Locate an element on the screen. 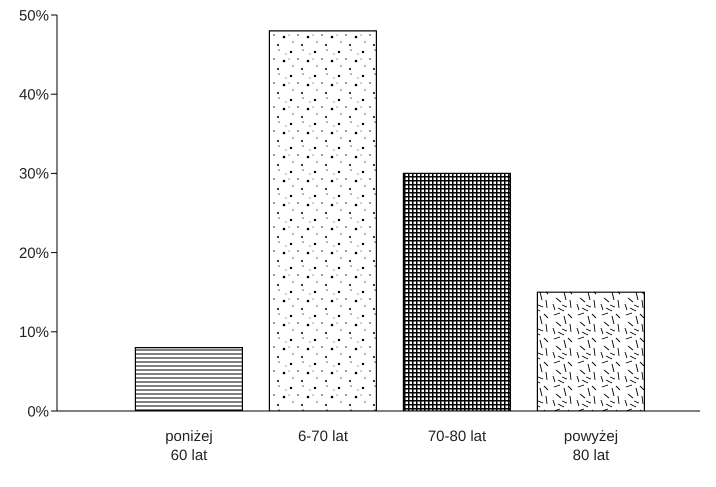 This screenshot has height=487, width=716. y-tick-label: 20% is located at coordinates (33, 253).